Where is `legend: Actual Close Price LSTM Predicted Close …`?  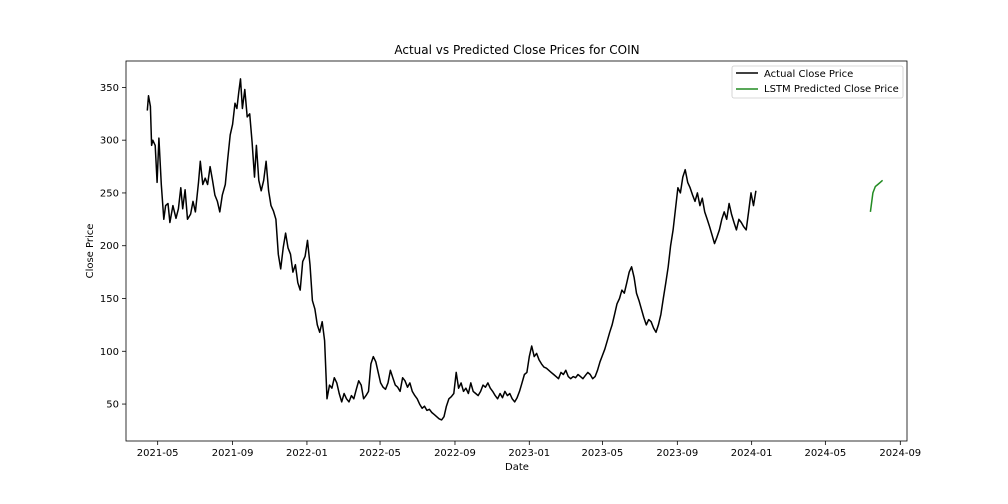
legend: Actual Close Price LSTM Predicted Close … is located at coordinates (817, 82).